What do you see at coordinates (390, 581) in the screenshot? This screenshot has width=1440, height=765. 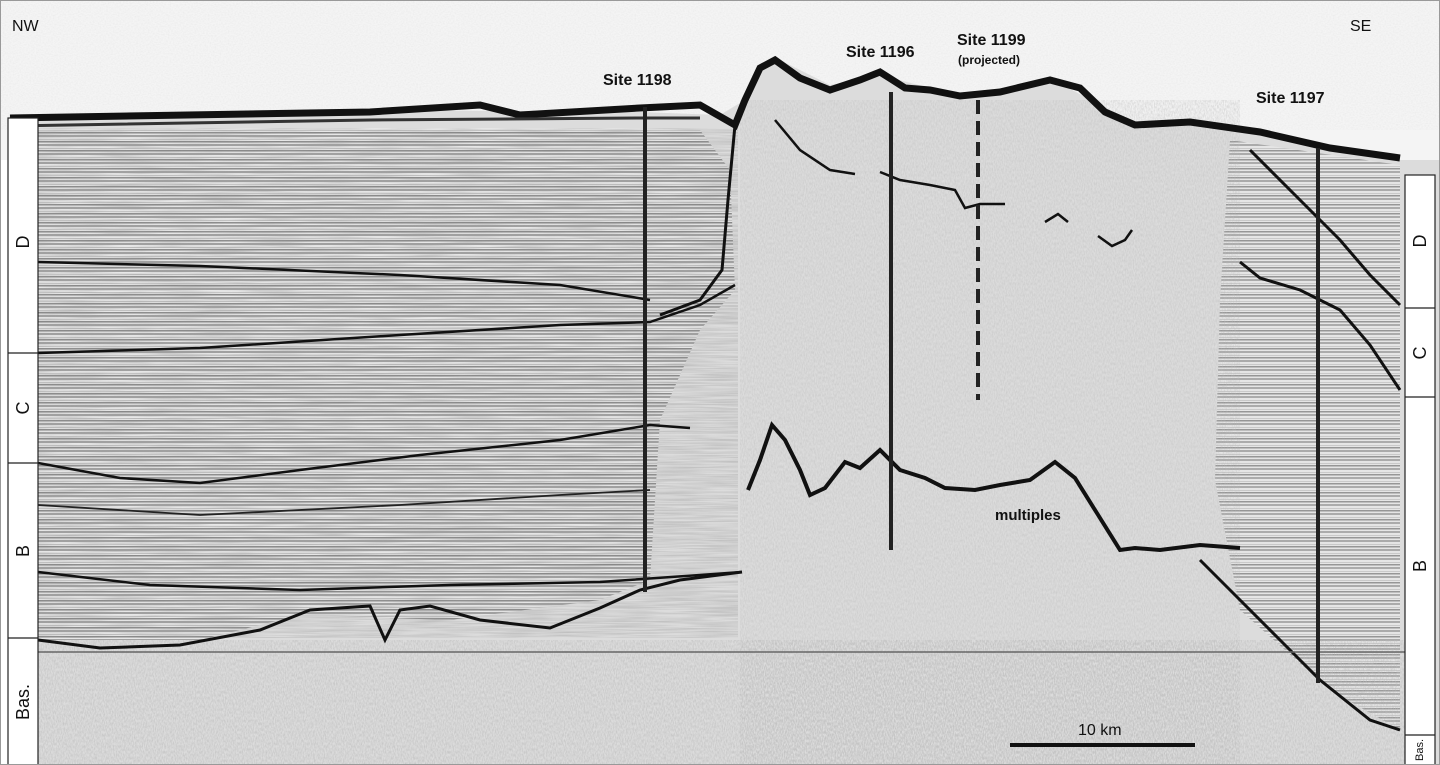 I see `reflector-b-lower` at bounding box center [390, 581].